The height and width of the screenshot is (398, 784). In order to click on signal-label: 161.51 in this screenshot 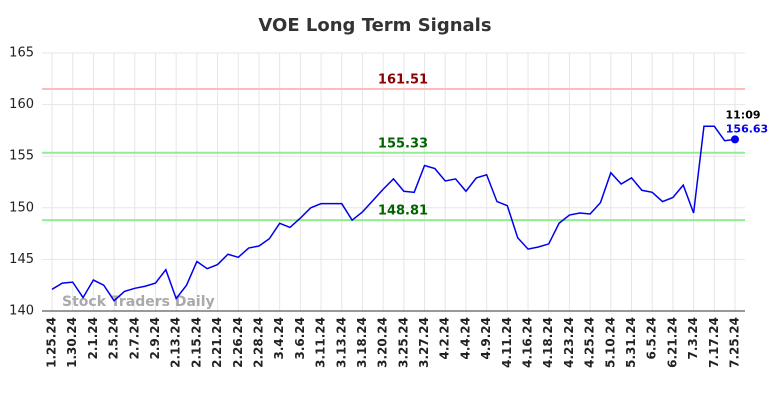, I will do `click(403, 80)`.